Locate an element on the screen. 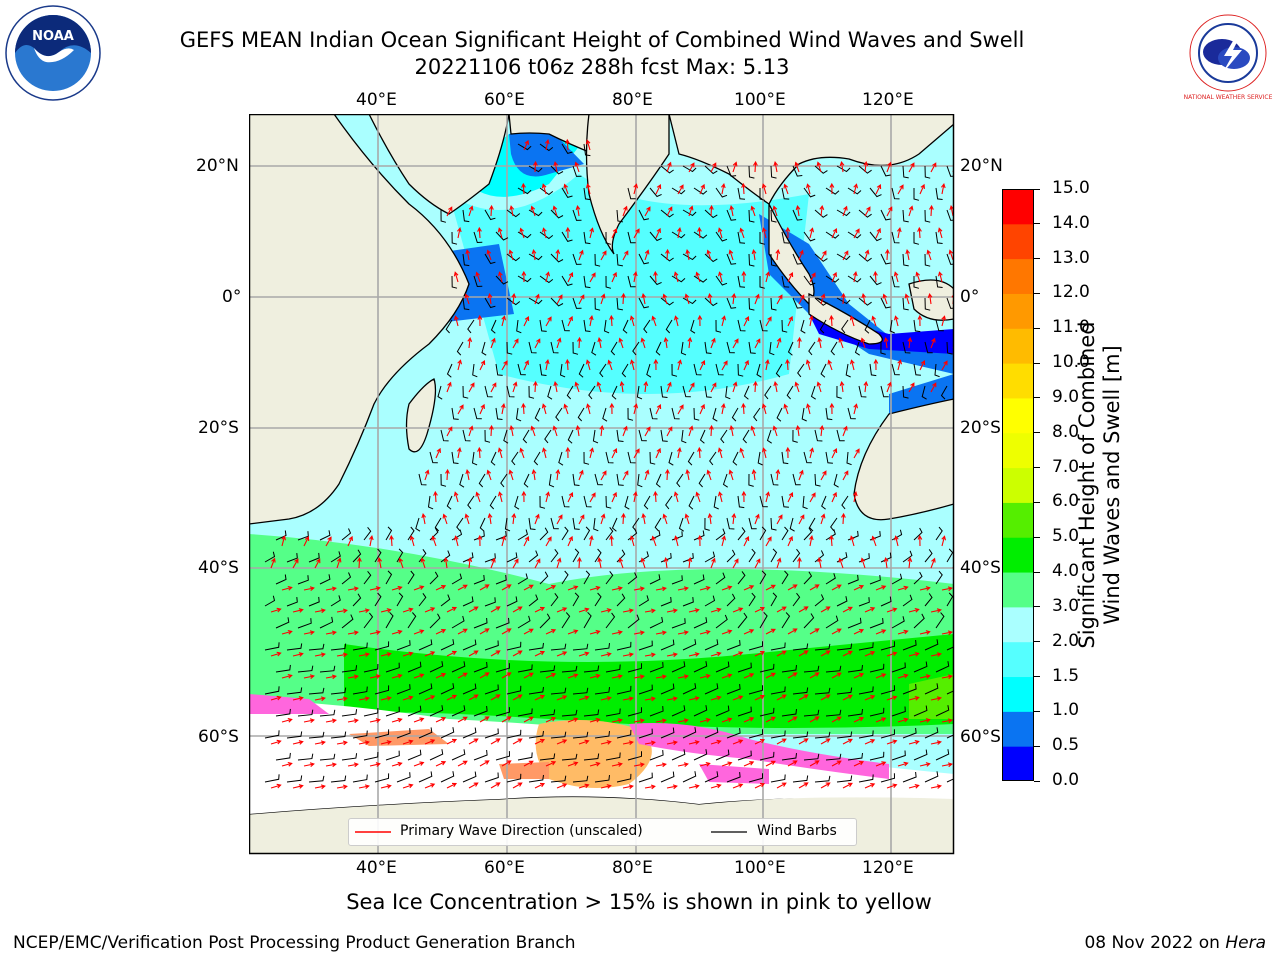 This screenshot has height=960, width=1280. india-landmass is located at coordinates (627, 184).